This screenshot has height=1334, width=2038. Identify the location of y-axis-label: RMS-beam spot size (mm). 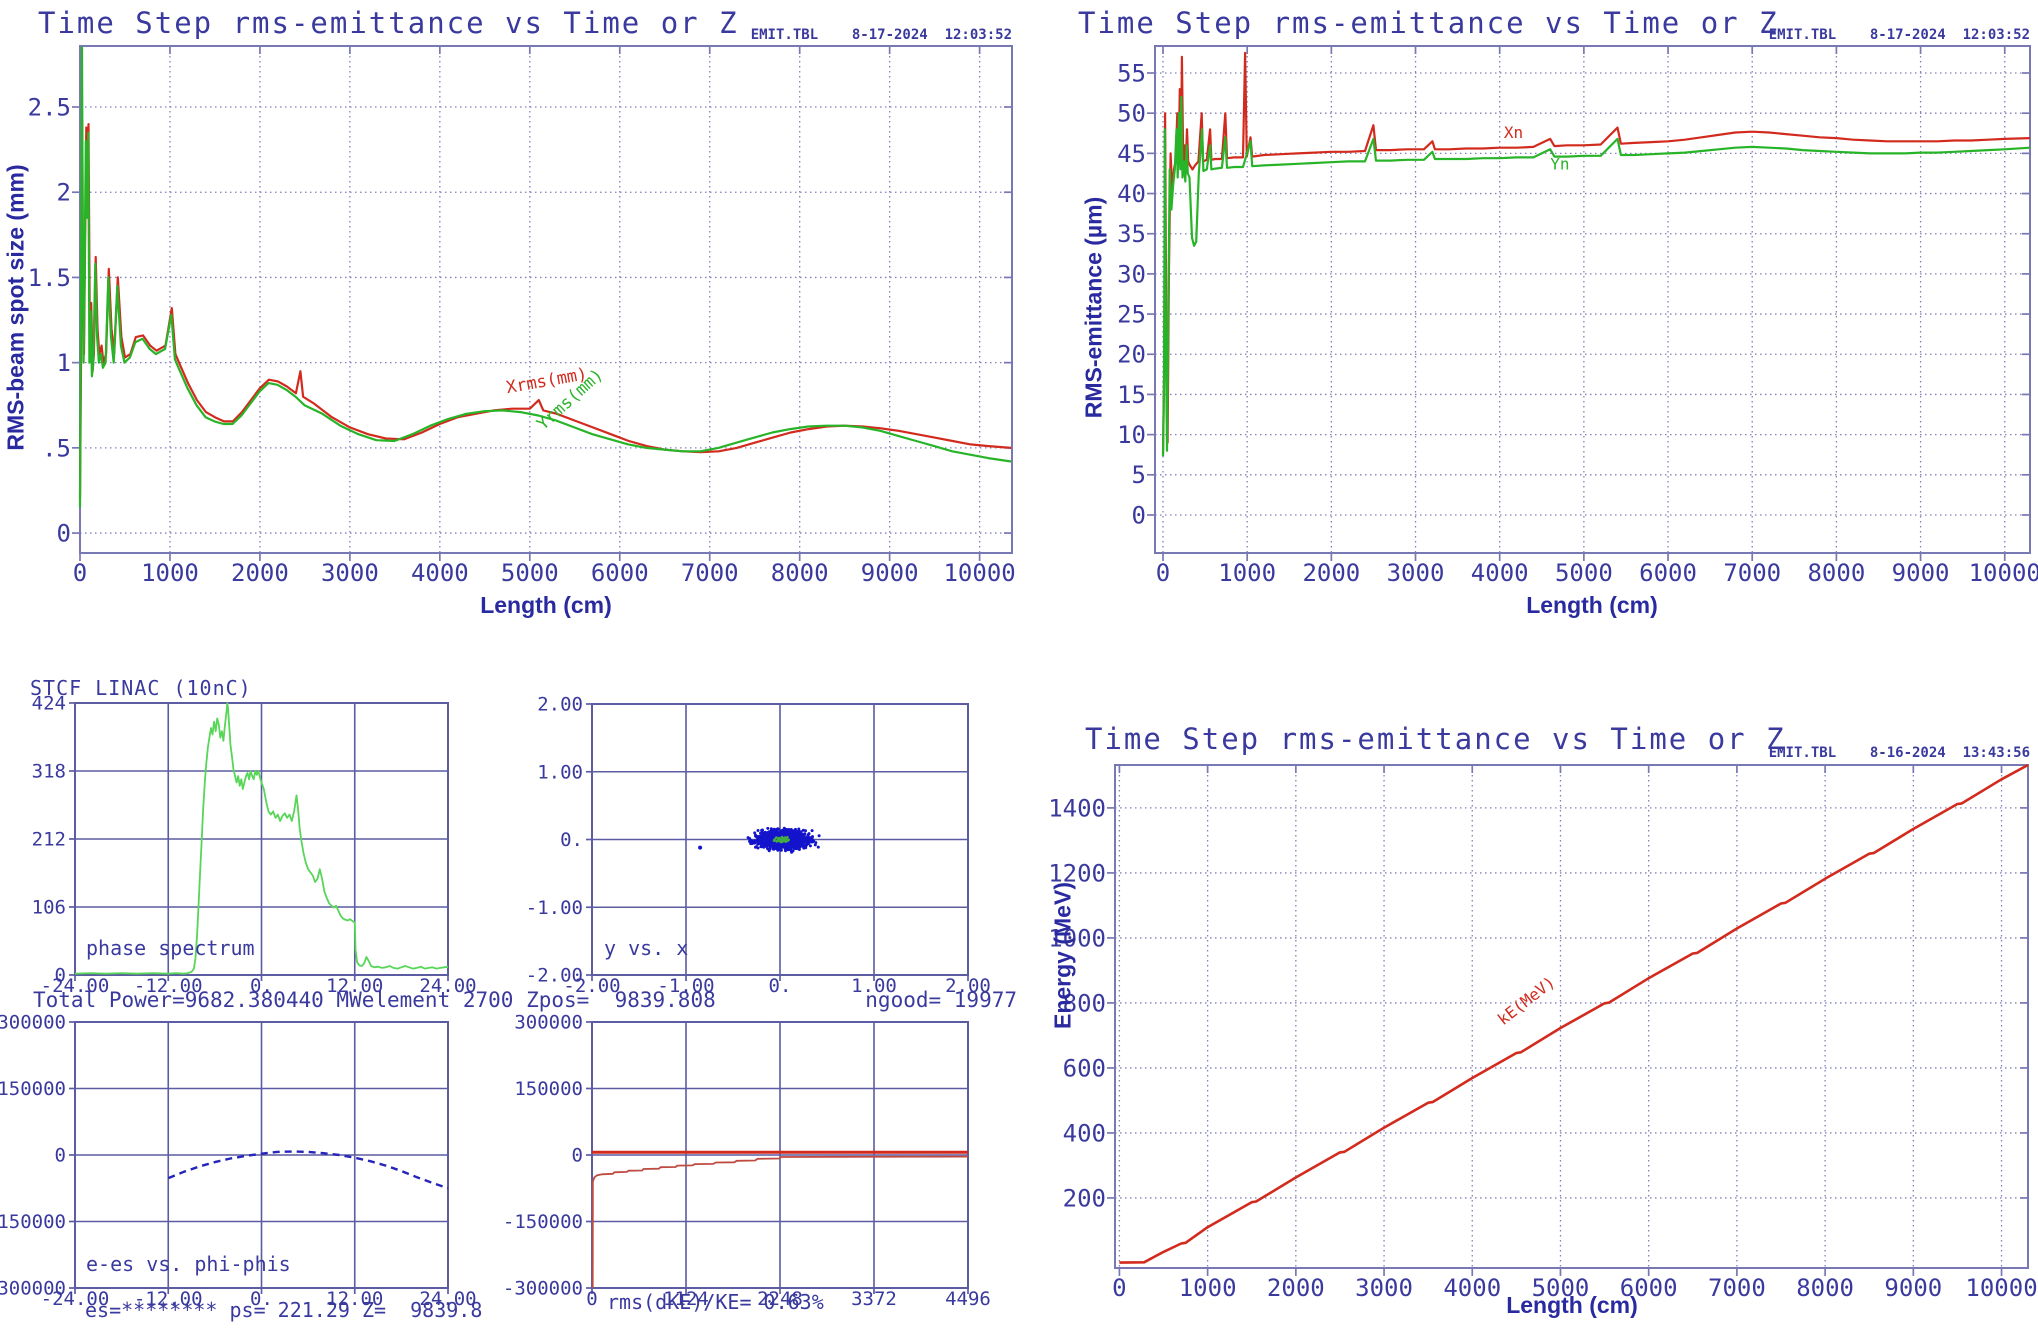
(15, 307).